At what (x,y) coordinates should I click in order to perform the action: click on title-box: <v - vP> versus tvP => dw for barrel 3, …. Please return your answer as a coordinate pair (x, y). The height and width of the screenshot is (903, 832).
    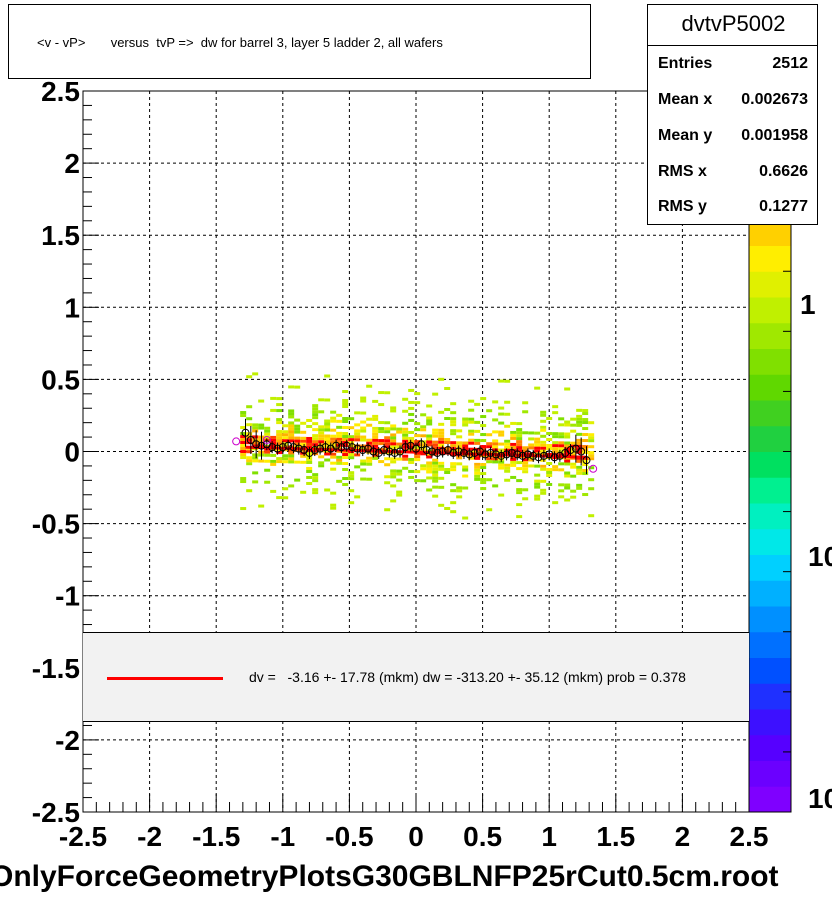
    Looking at the image, I should click on (299, 41).